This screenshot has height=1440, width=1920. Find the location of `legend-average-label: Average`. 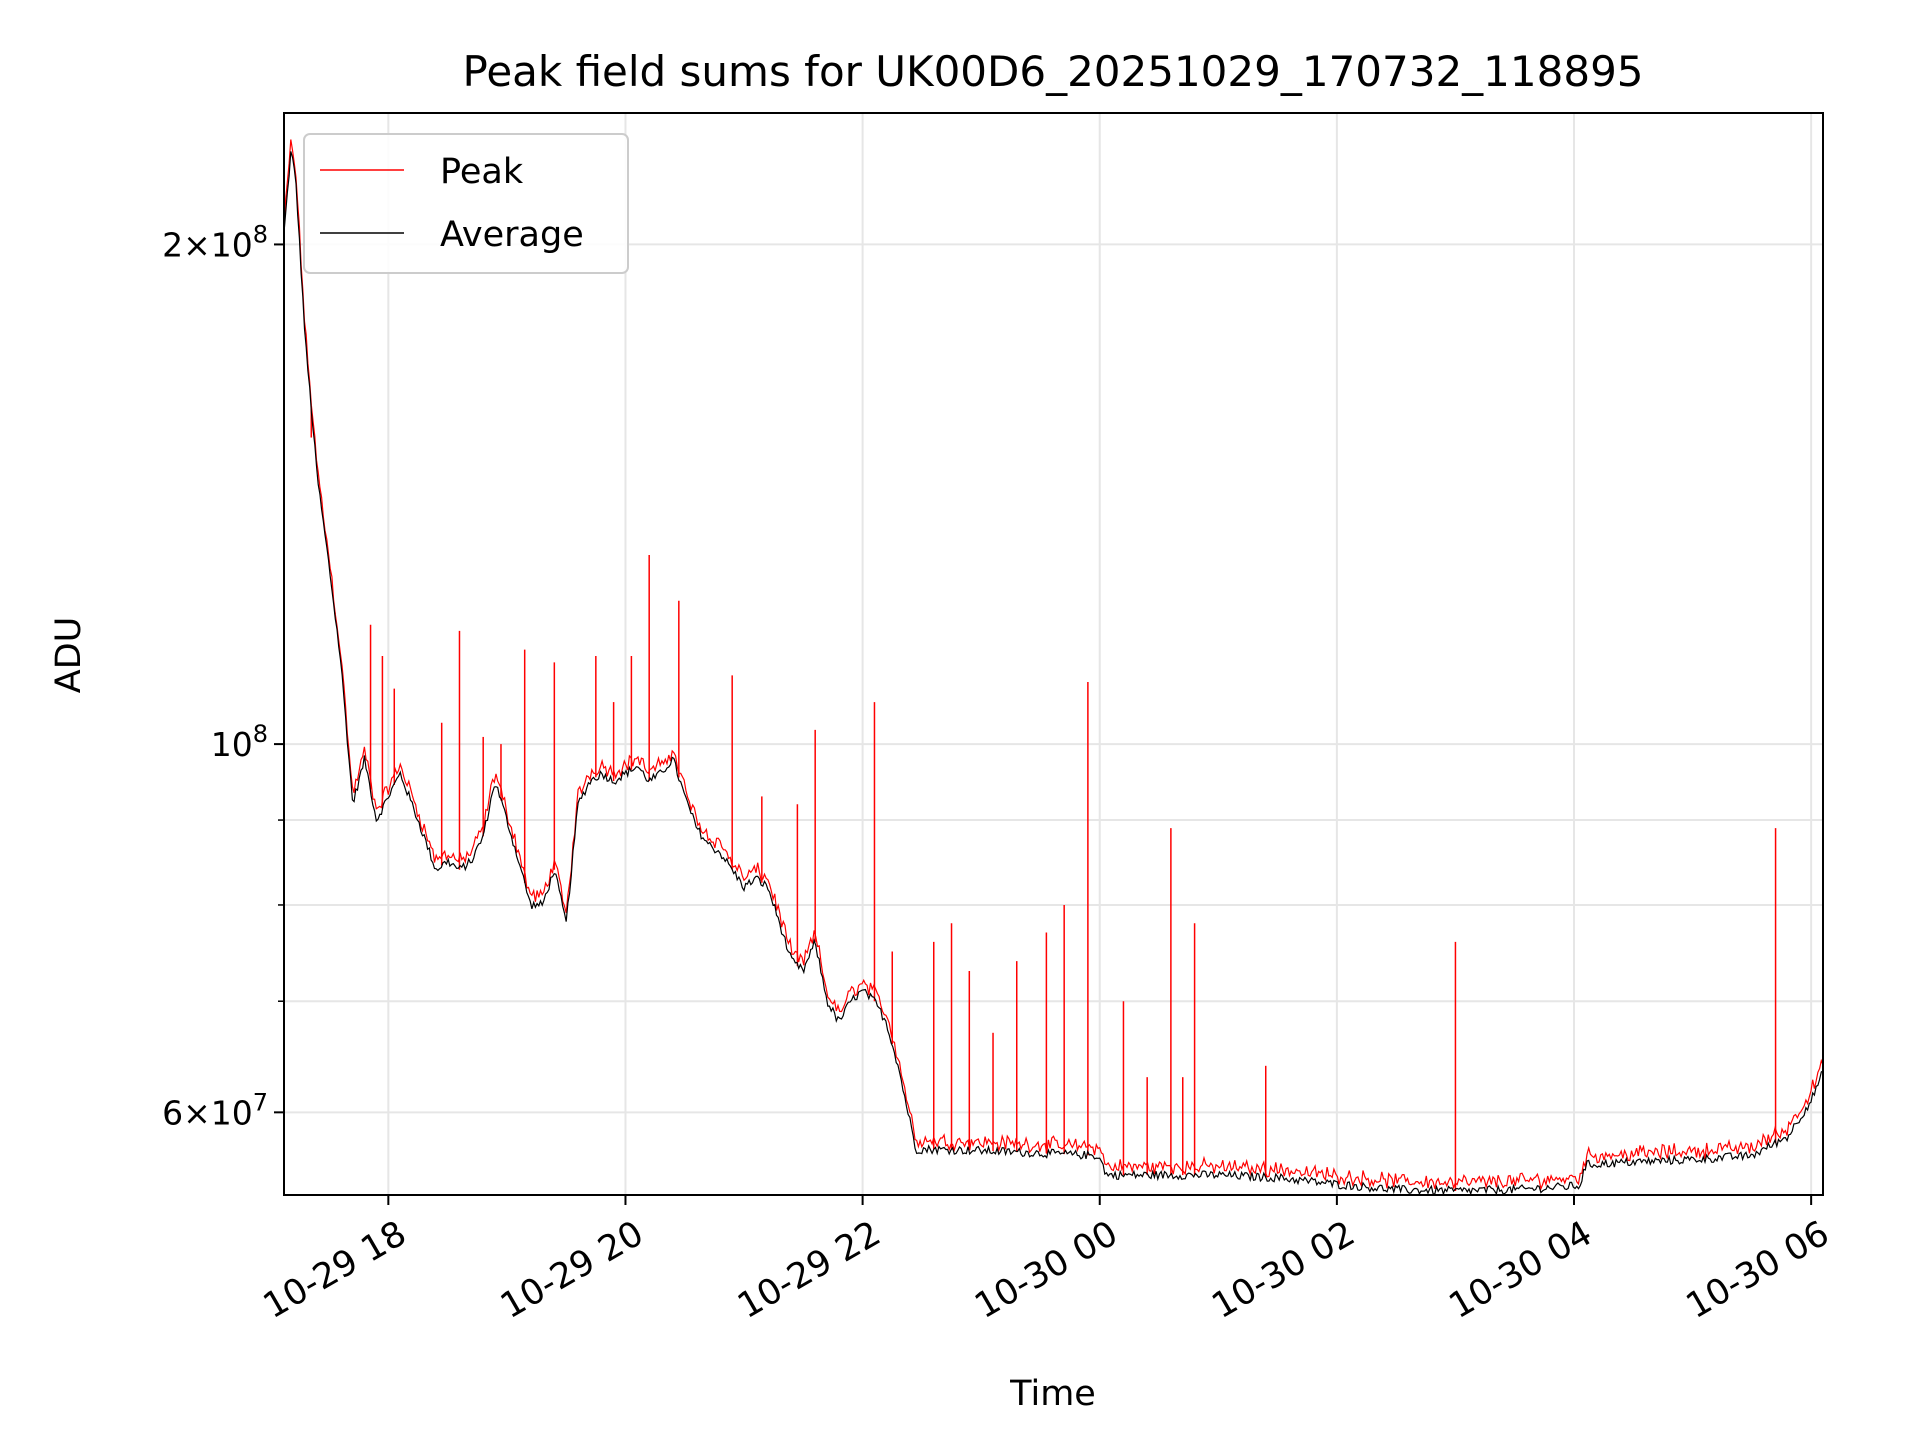

legend-average-label: Average is located at coordinates (512, 235).